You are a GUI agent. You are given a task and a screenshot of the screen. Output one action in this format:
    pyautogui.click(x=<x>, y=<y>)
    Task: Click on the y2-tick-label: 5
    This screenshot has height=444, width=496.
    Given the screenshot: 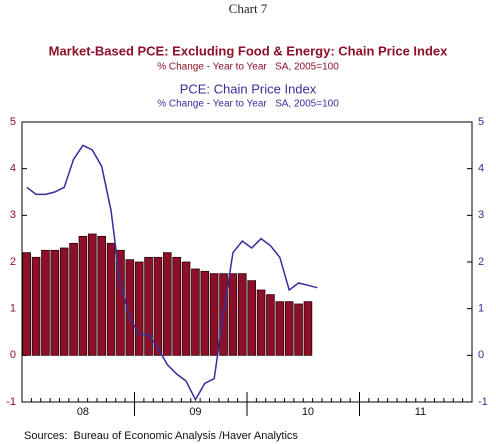 What is the action you would take?
    pyautogui.click(x=481, y=122)
    